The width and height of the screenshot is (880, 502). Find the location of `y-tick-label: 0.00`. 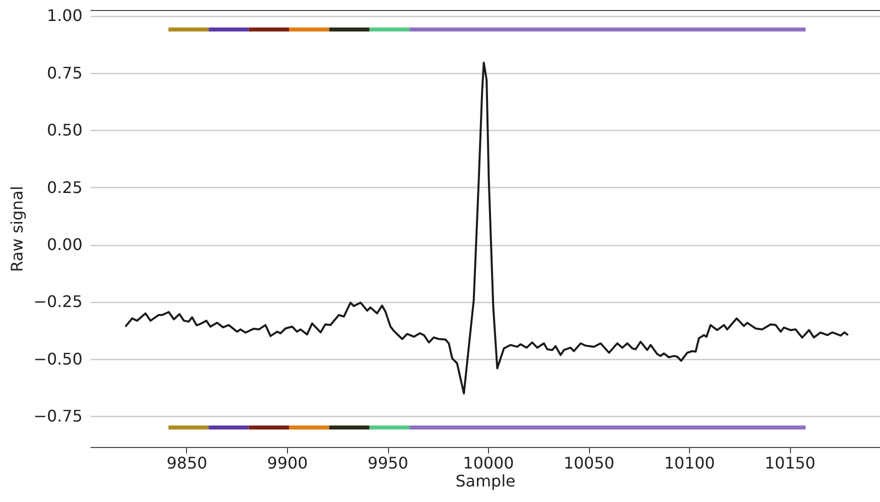

y-tick-label: 0.00 is located at coordinates (64, 244).